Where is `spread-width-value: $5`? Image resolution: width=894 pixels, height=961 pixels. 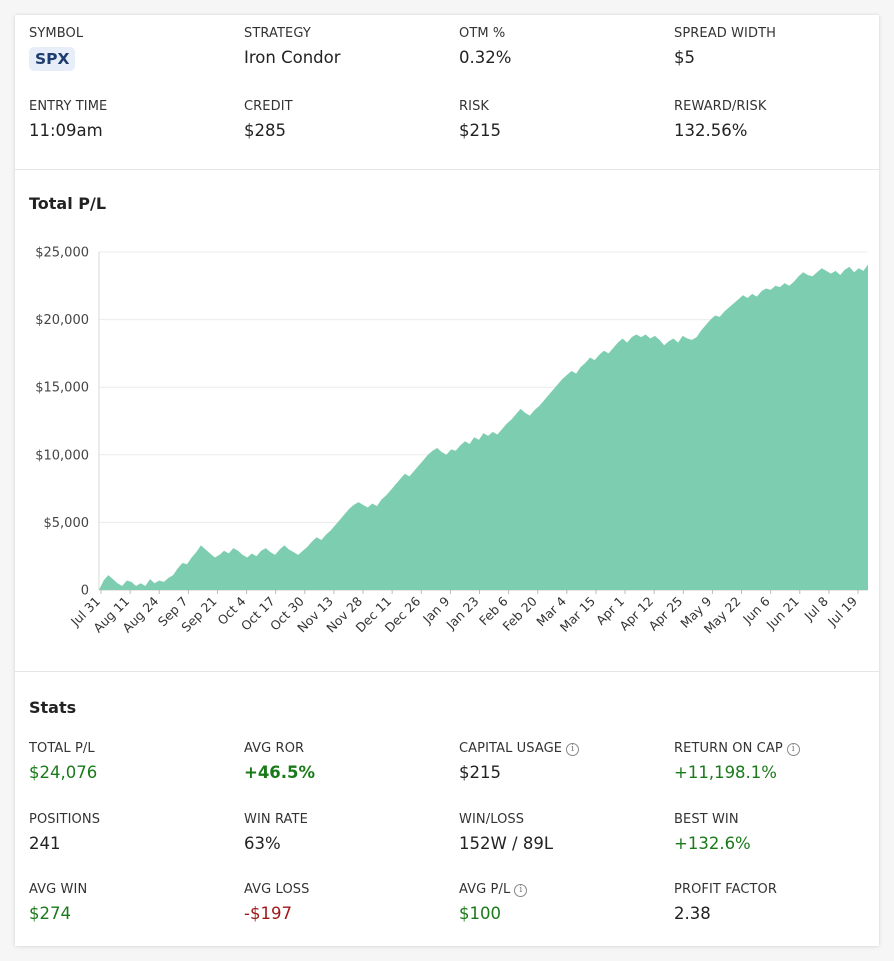
spread-width-value: $5 is located at coordinates (684, 57).